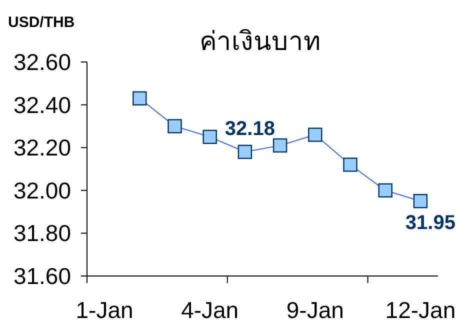 This screenshot has height=335, width=469. I want to click on y-tick-label: 32.60, so click(42, 62).